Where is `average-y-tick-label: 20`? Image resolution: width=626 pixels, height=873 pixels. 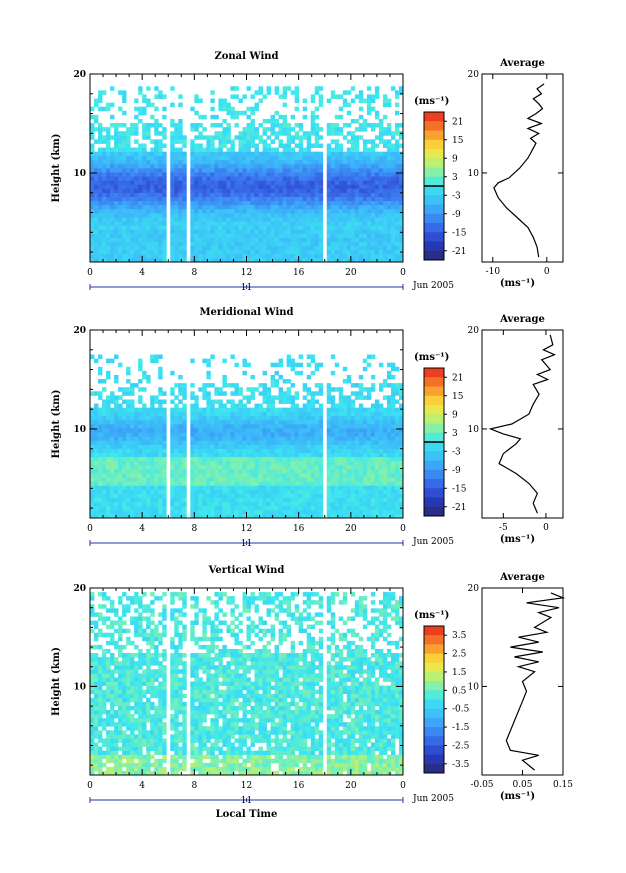
average-y-tick-label: 20 is located at coordinates (474, 75).